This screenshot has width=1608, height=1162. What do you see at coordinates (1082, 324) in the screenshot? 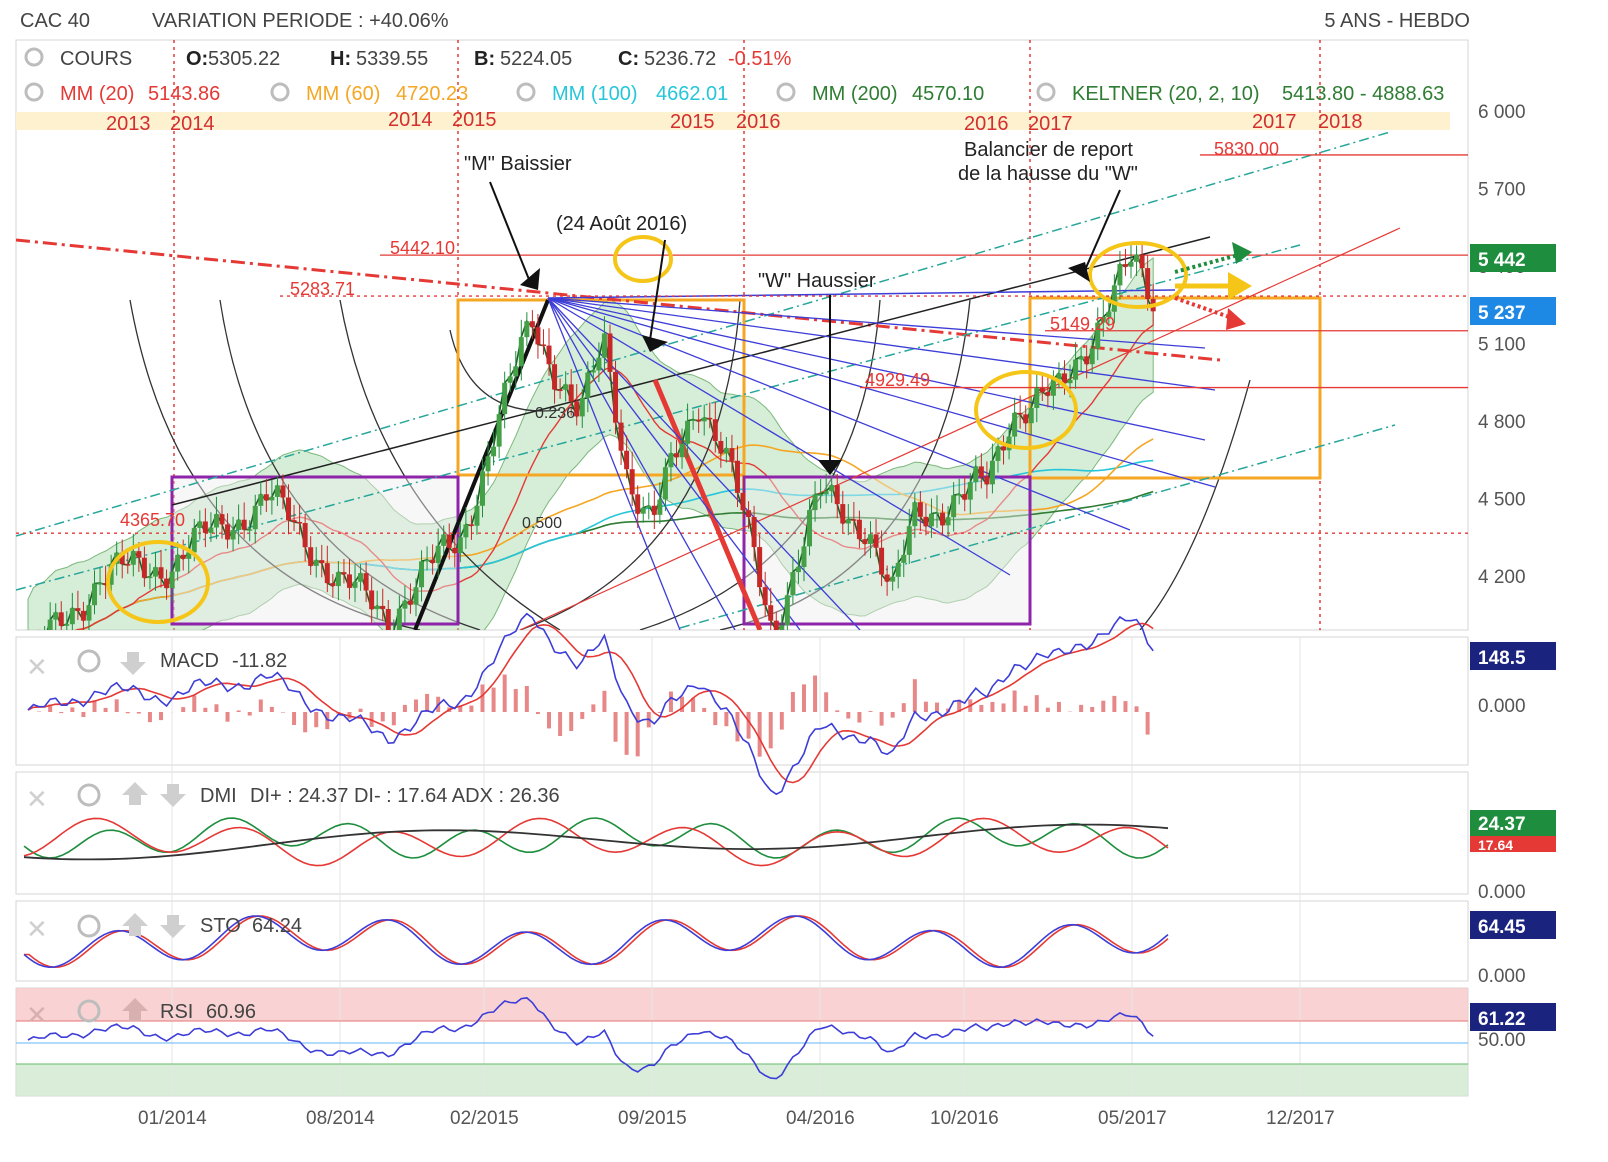
I see `level-label: 5149.29` at bounding box center [1082, 324].